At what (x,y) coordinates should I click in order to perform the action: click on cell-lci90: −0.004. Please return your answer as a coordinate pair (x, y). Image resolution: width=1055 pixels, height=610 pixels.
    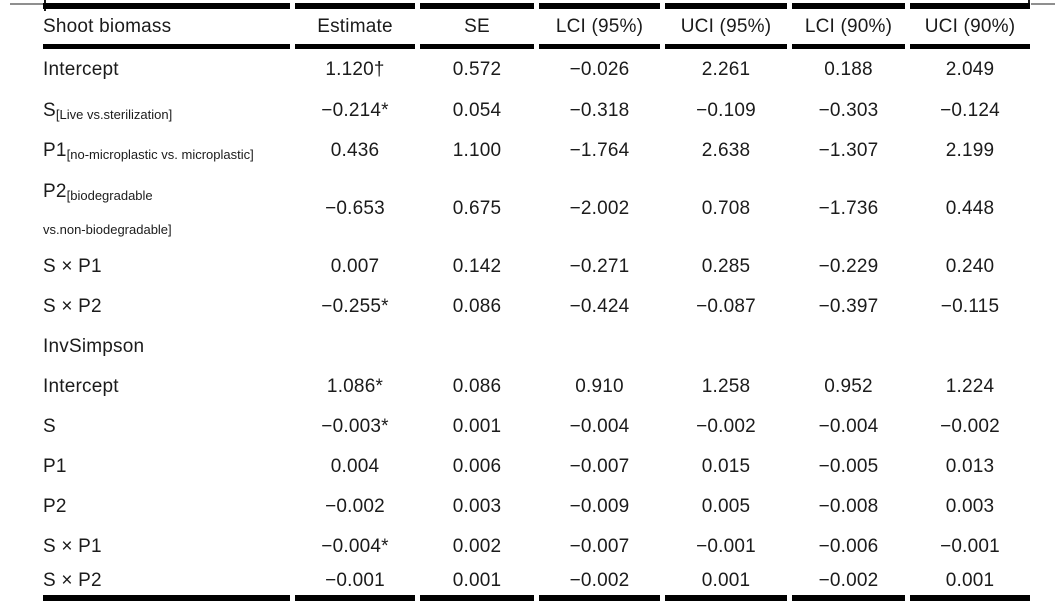
    Looking at the image, I should click on (848, 426).